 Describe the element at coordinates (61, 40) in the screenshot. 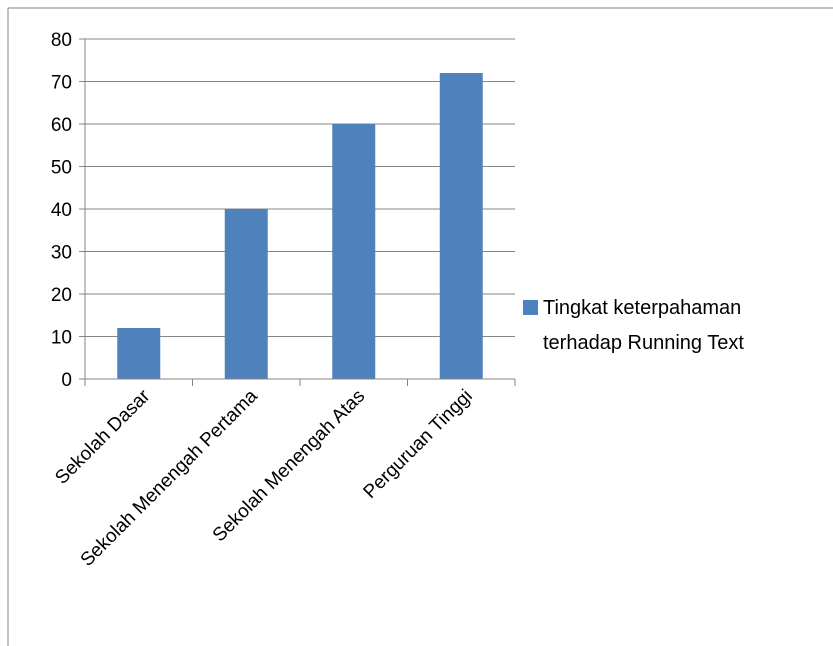

I see `y-tick-label-80: 80` at that location.